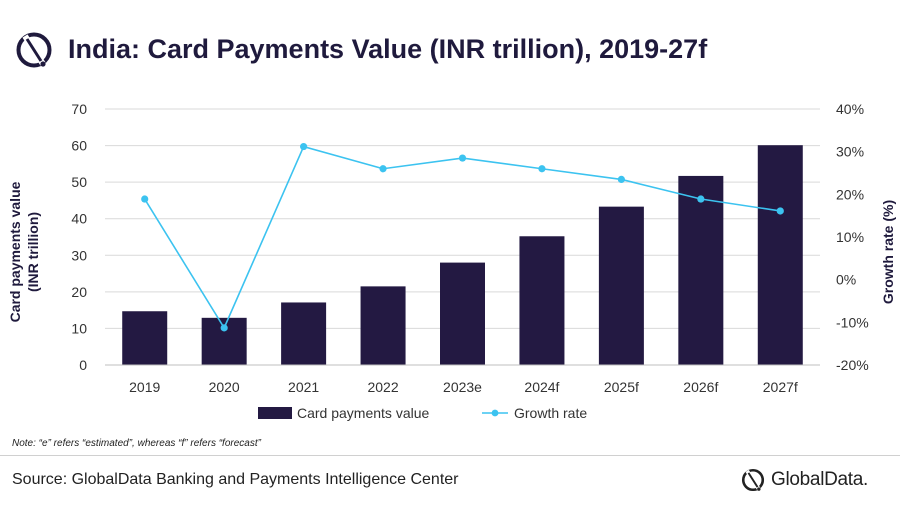 This screenshot has height=506, width=900. Describe the element at coordinates (79, 255) in the screenshot. I see `y-tick-label: 30` at that location.